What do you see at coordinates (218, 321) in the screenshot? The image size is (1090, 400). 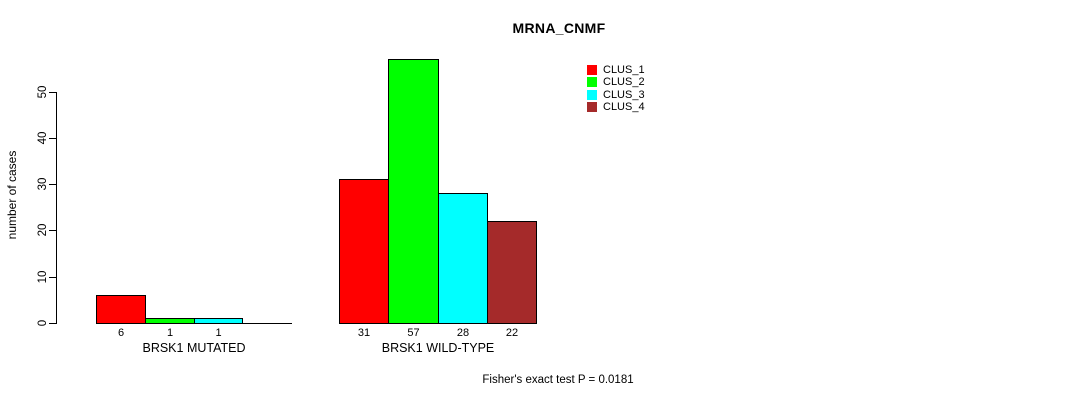 I see `bar-clus-3-brsk1-mutated` at bounding box center [218, 321].